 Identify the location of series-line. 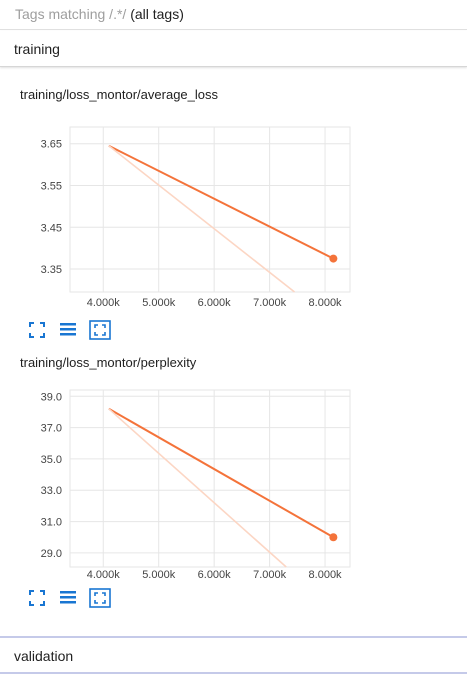
(221, 202).